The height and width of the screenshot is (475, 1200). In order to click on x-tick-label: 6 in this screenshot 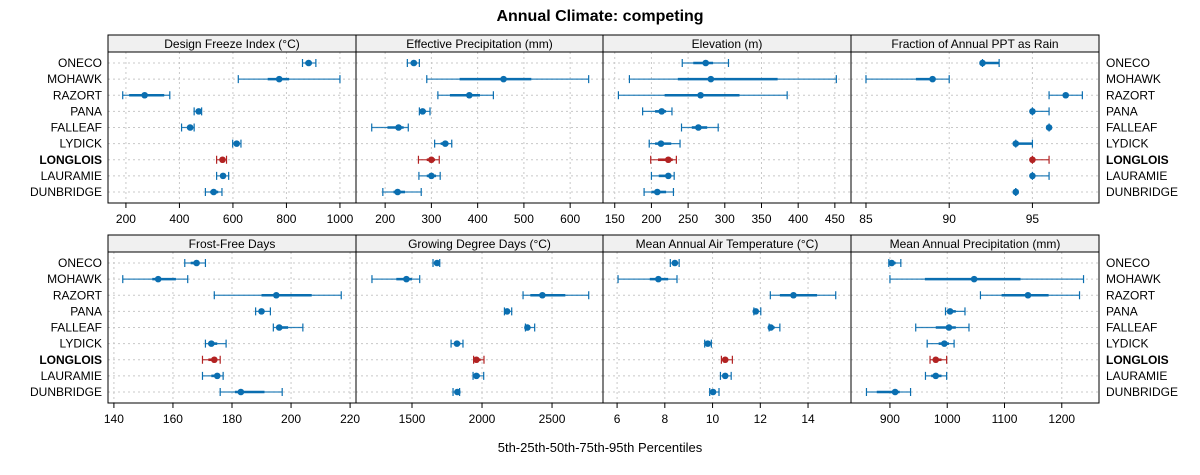, I will do `click(617, 419)`.